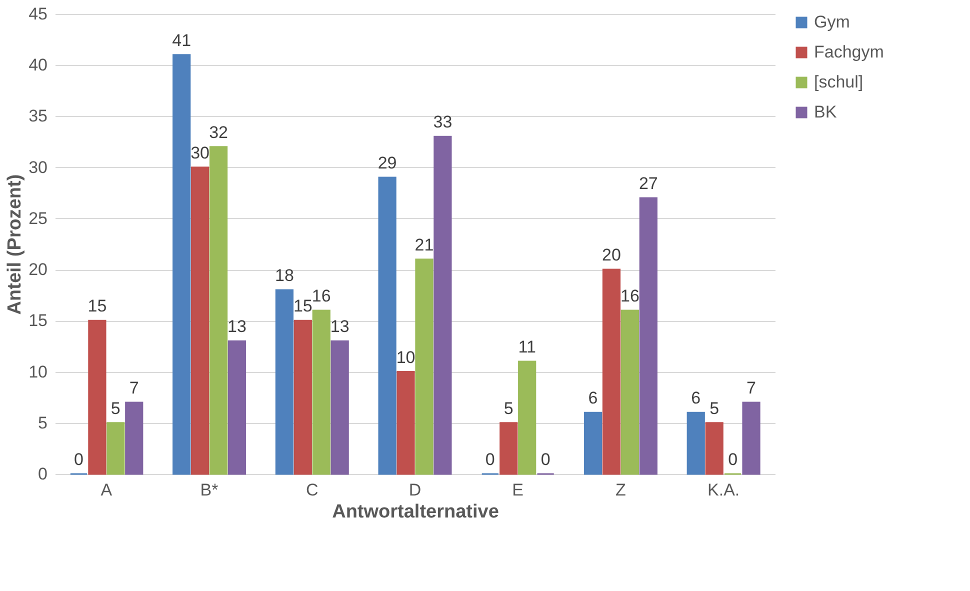 The image size is (970, 591). I want to click on y-tick-label: 20, so click(38, 270).